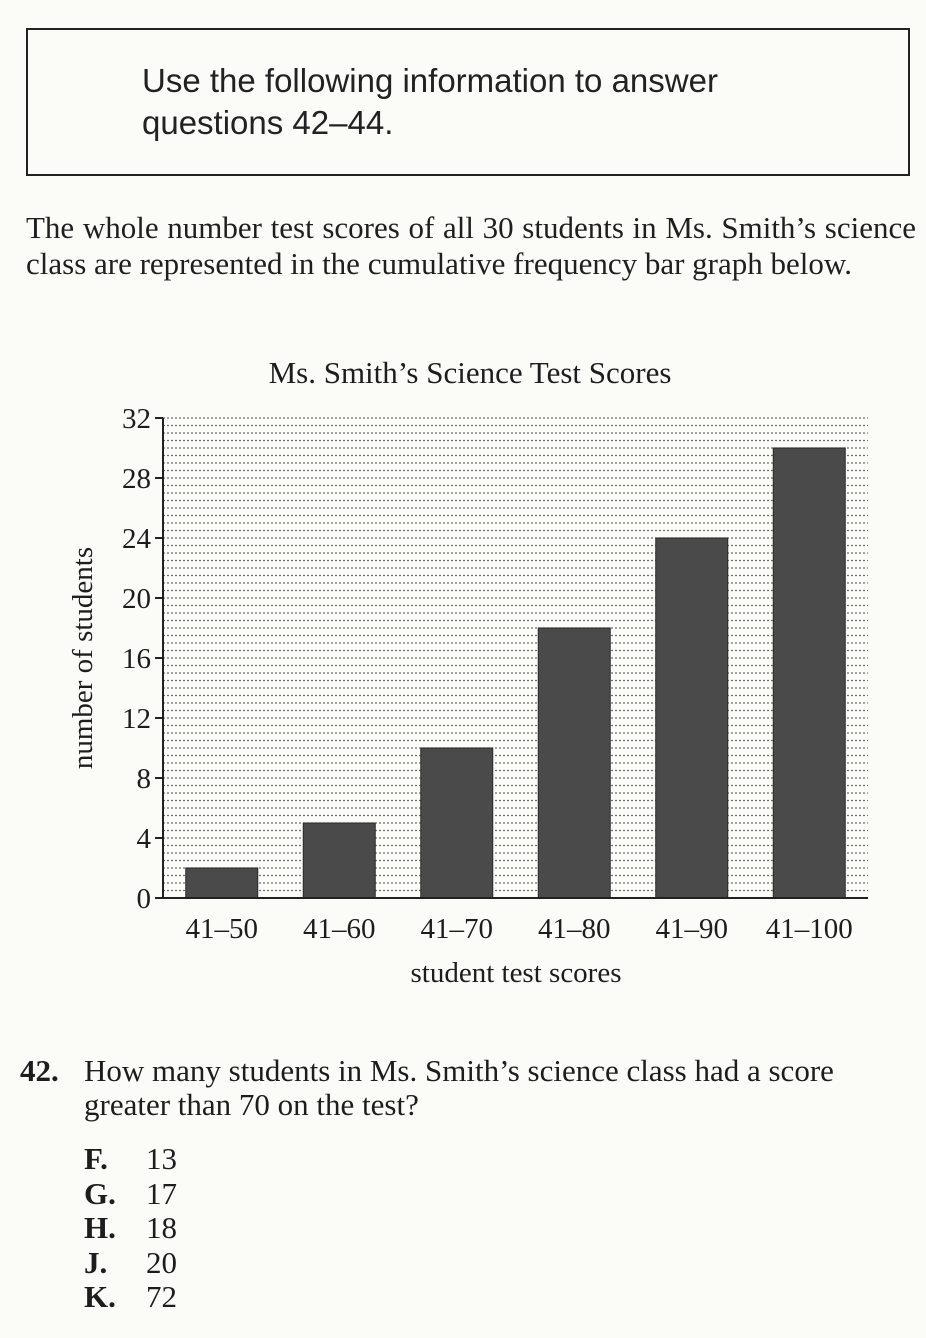 The image size is (926, 1338). Describe the element at coordinates (161, 1193) in the screenshot. I see `choice-value: 17` at that location.